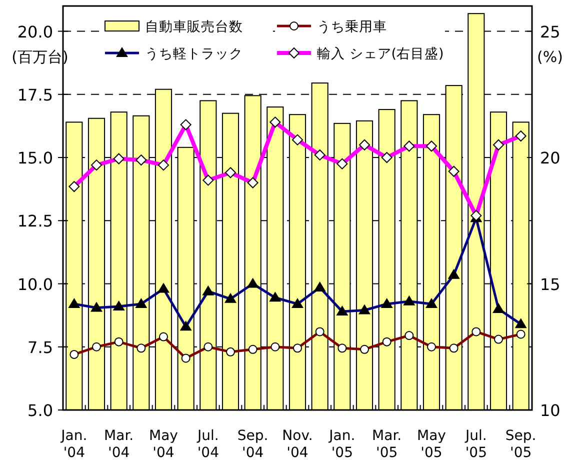 The height and width of the screenshot is (460, 574). Describe the element at coordinates (40, 347) in the screenshot. I see `y-tick-label: 7.5` at that location.